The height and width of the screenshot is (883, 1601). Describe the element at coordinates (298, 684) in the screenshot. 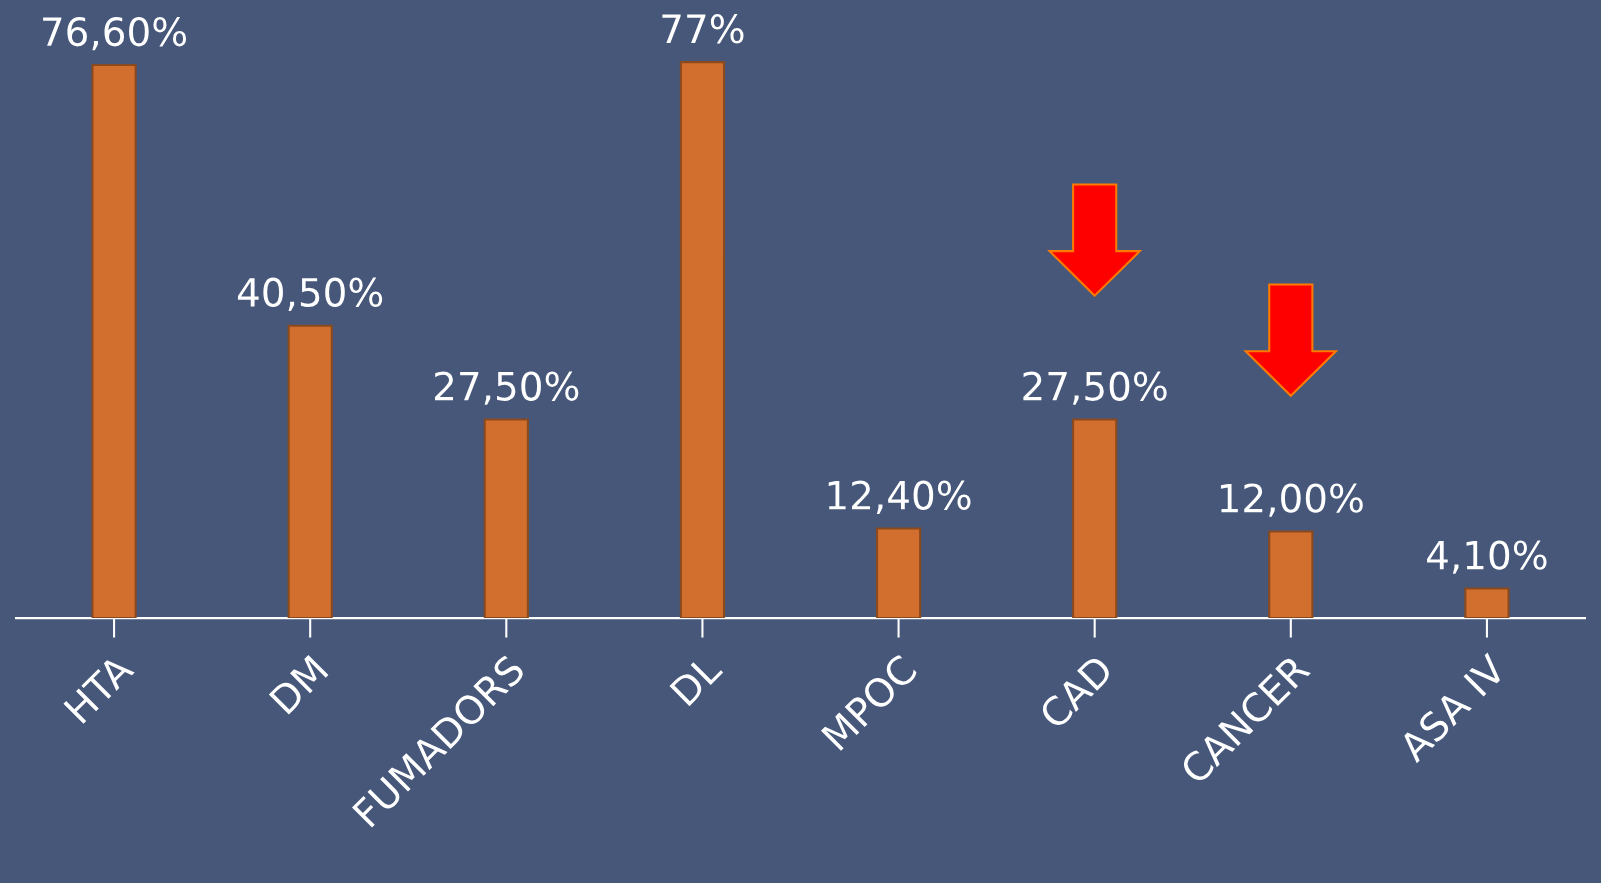

I see `x-tick-label: DM` at that location.